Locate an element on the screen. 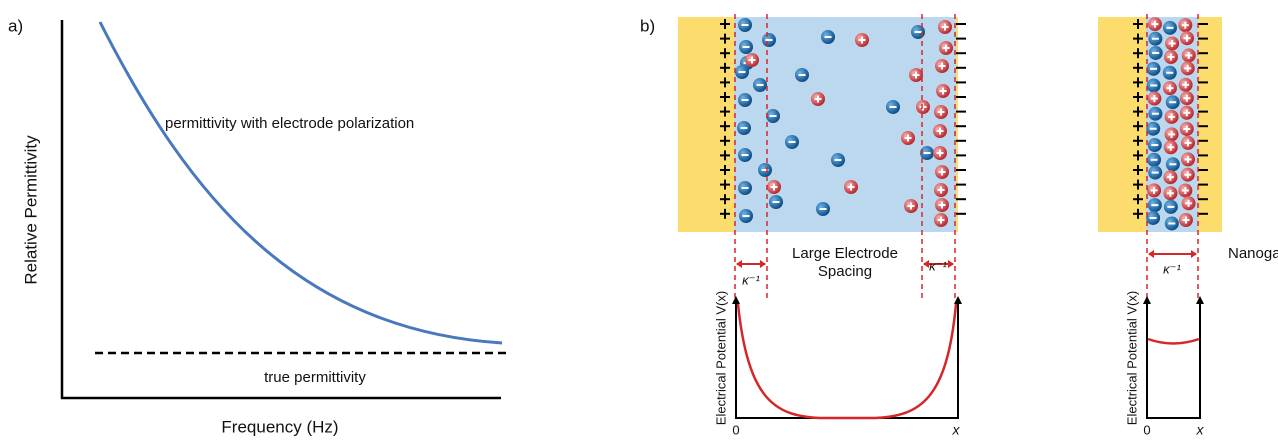 The image size is (1278, 442). baseline-label: true permittivity is located at coordinates (315, 377).